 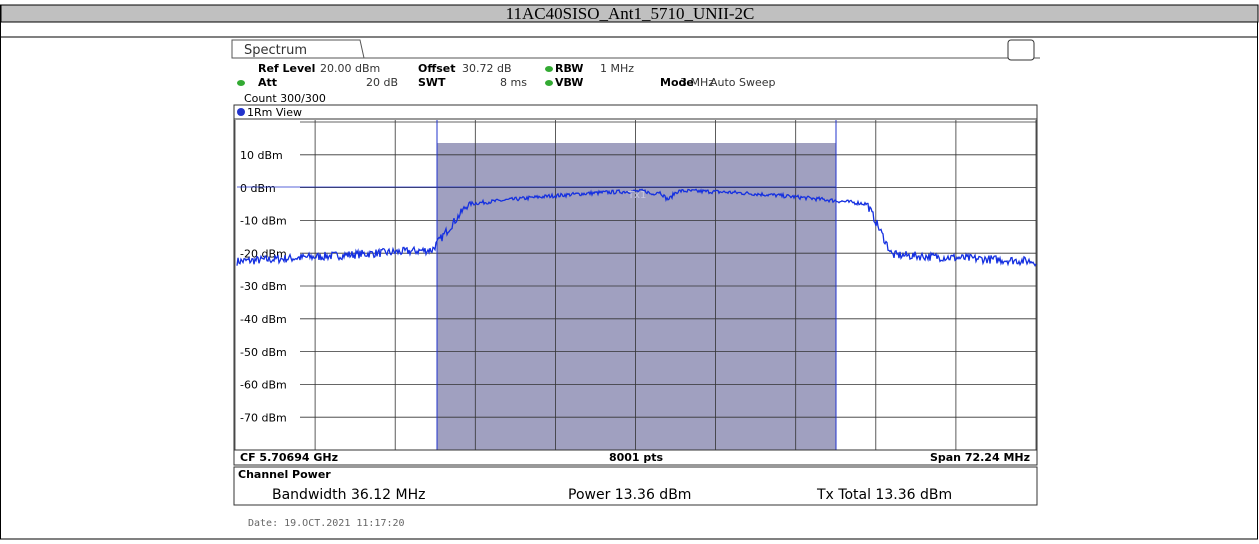 I want to click on tab-label: Spectrum, so click(x=275, y=50).